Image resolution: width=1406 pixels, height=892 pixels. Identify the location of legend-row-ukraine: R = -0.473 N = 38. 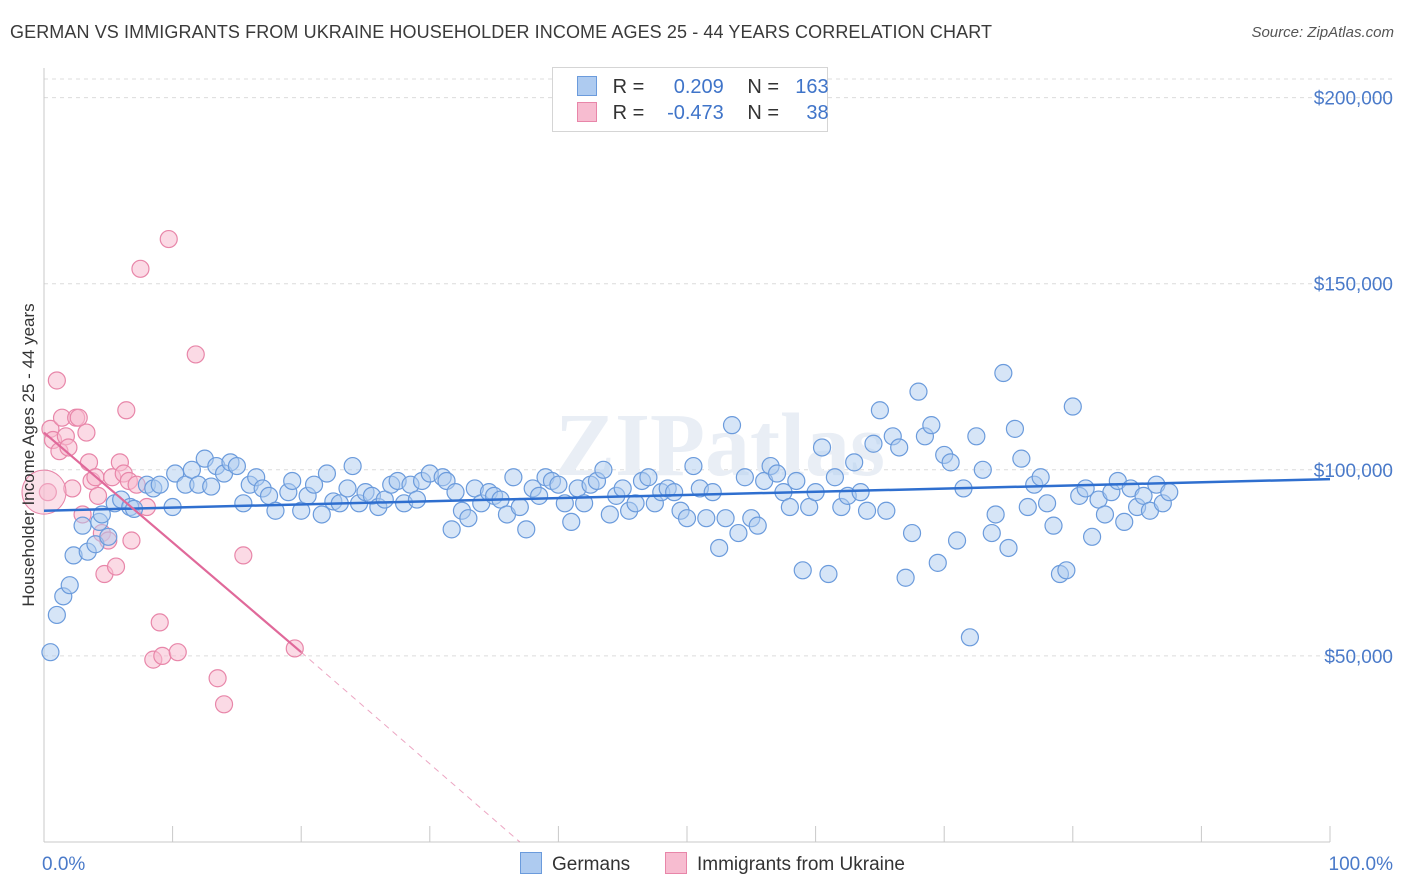
(703, 115).